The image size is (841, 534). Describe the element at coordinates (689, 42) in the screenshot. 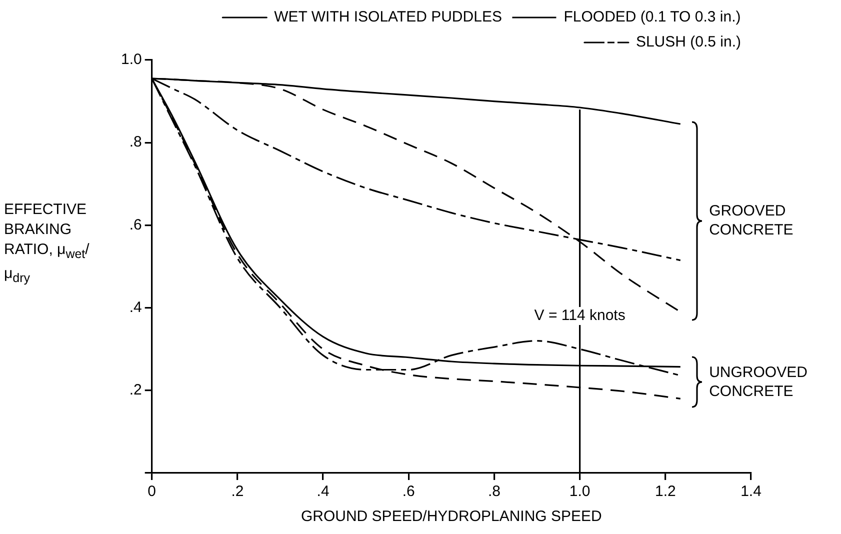

I see `legend-label: SLUSH (0.5 in.)` at that location.